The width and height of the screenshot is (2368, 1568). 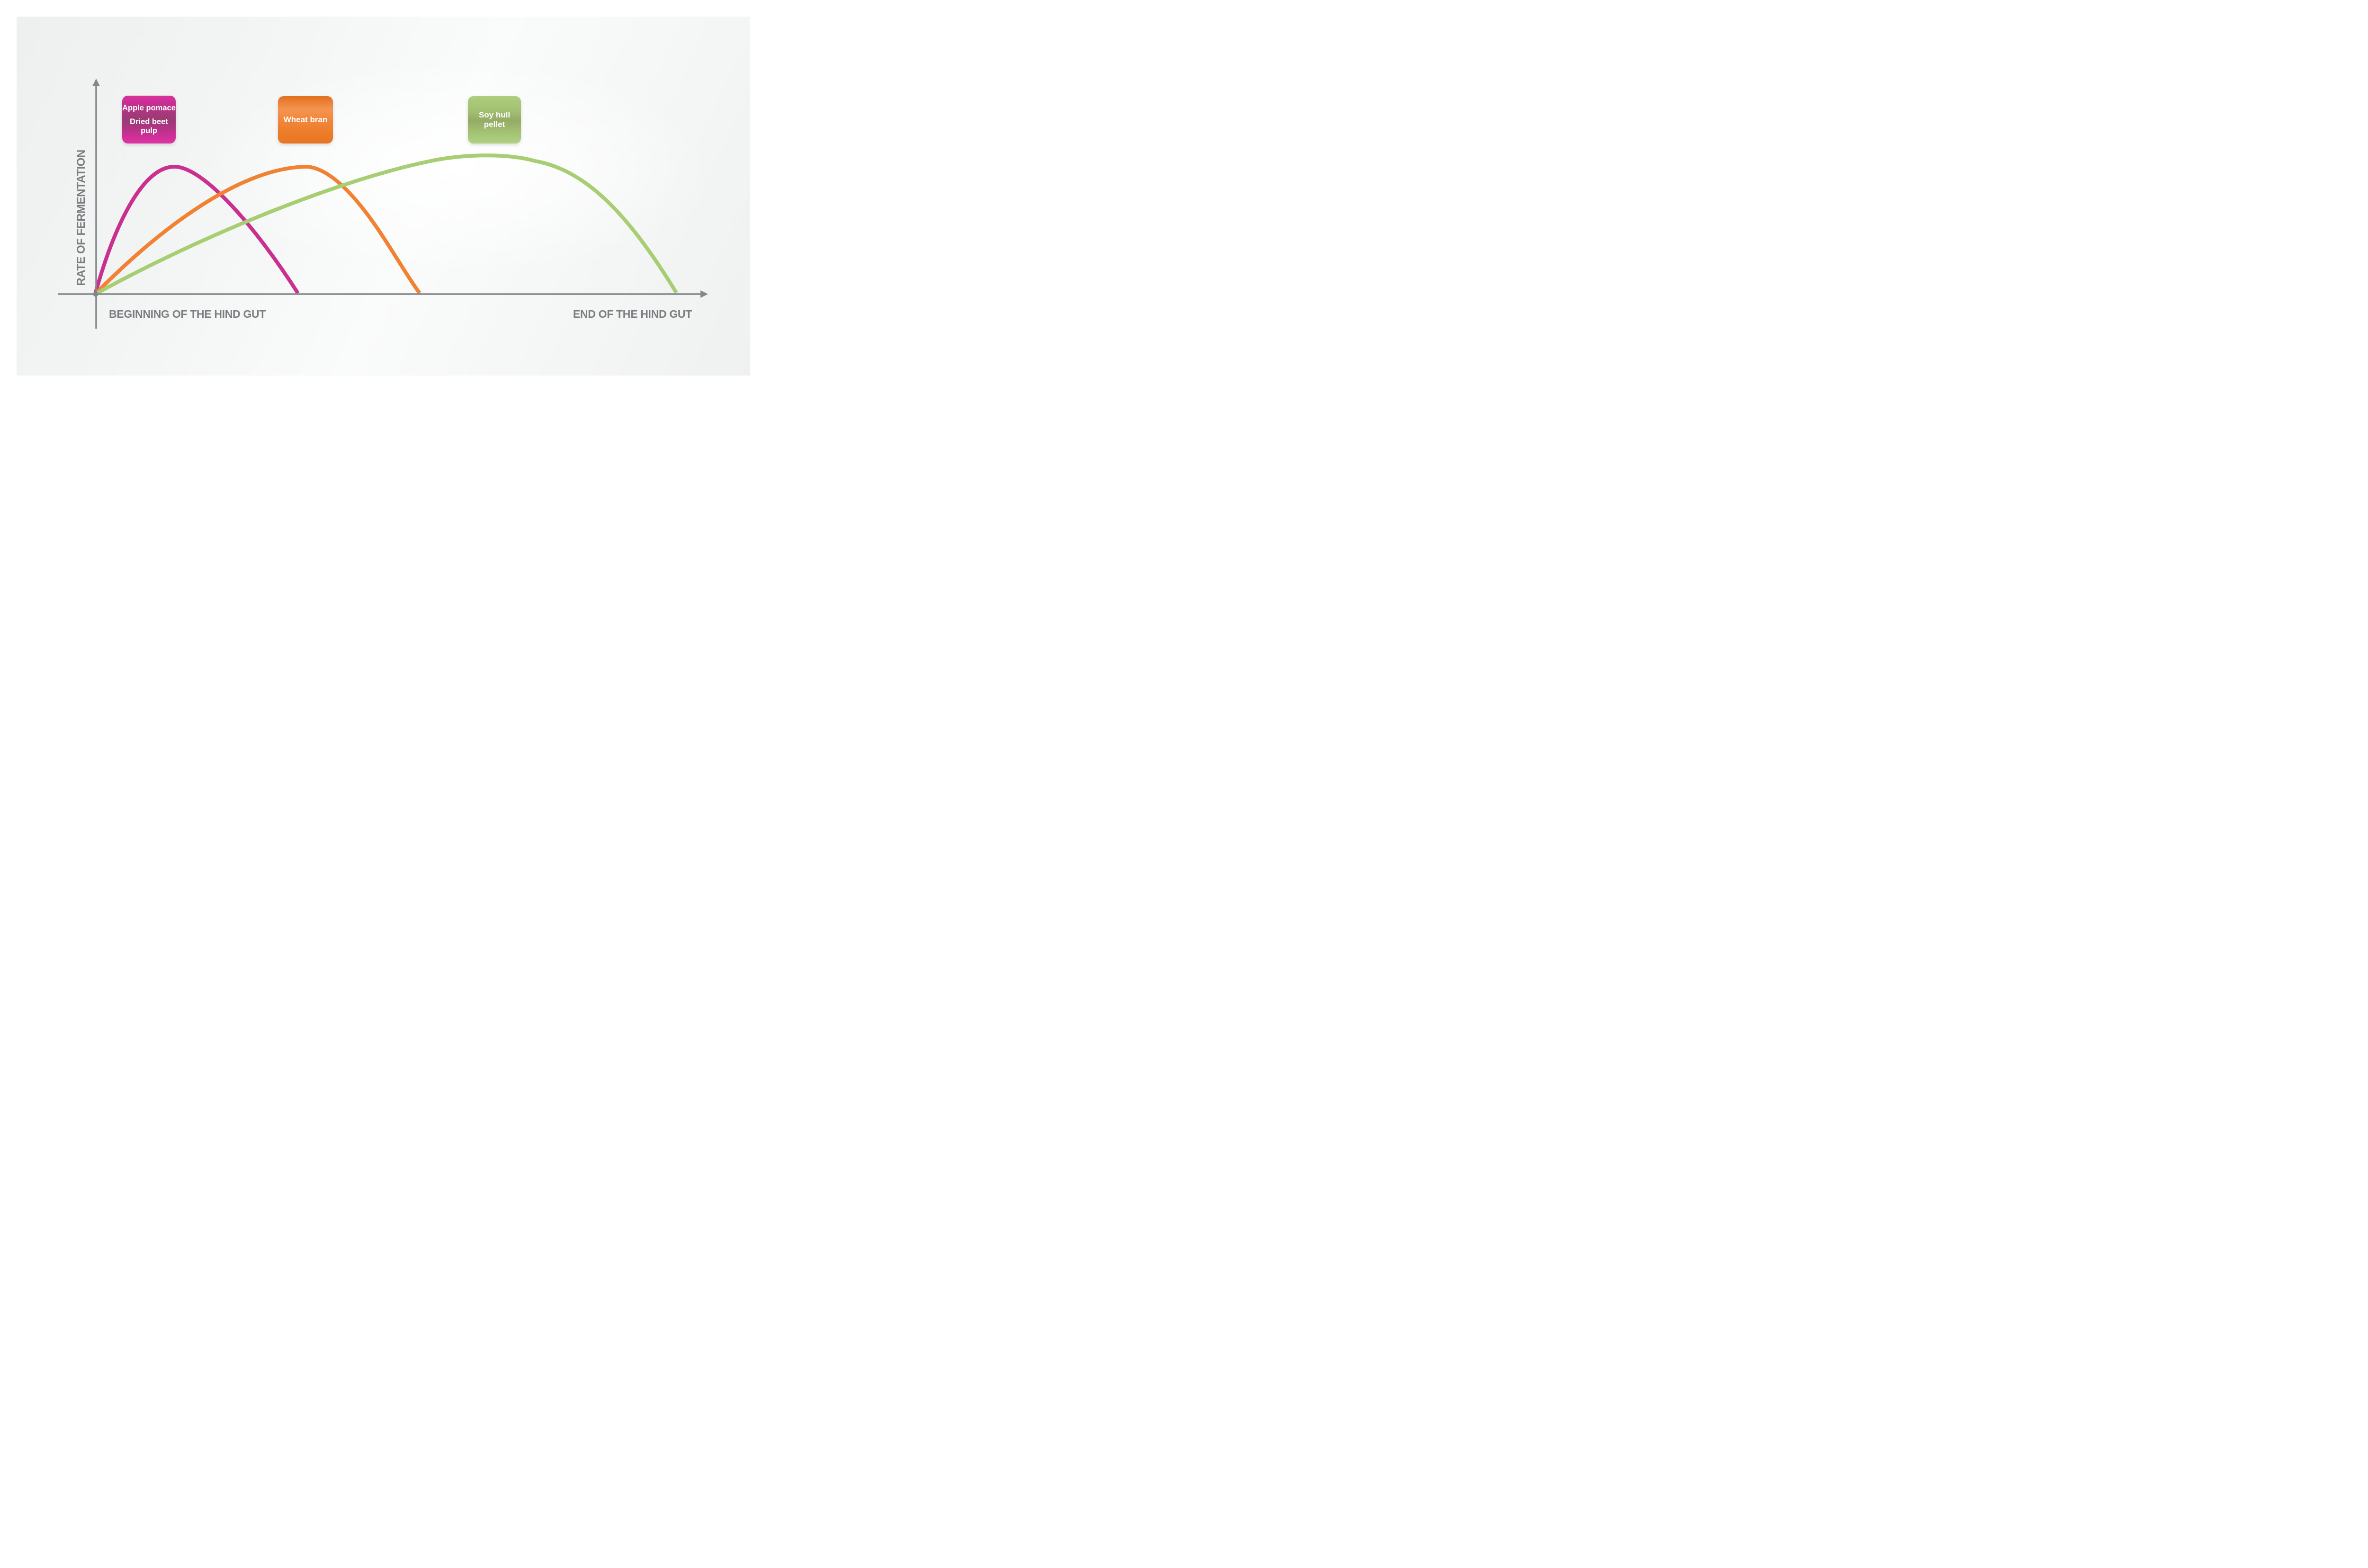 I want to click on wheat-bran-curve, so click(x=258, y=230).